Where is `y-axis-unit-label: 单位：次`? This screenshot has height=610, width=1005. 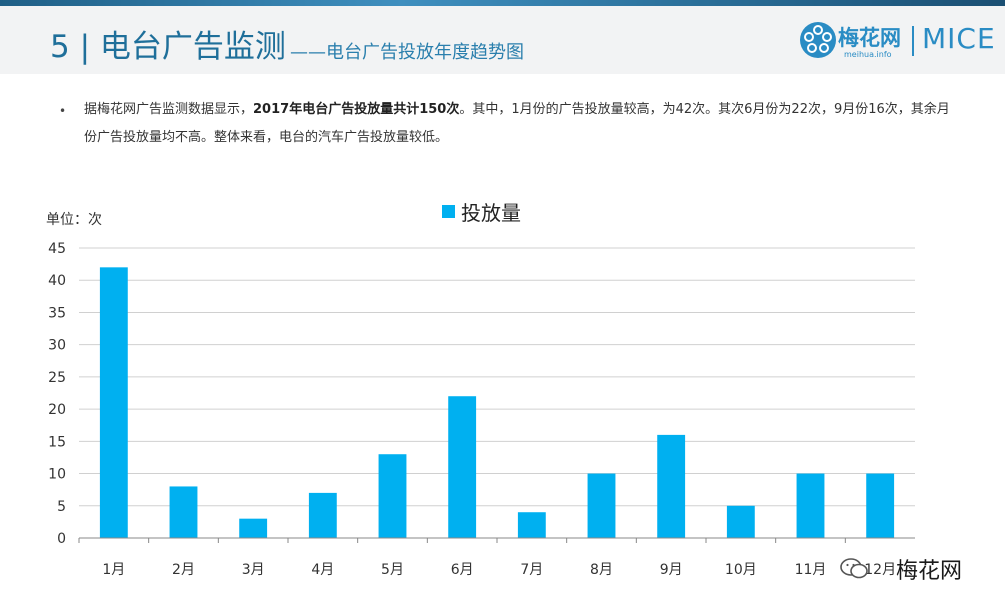
y-axis-unit-label: 单位：次 is located at coordinates (74, 220).